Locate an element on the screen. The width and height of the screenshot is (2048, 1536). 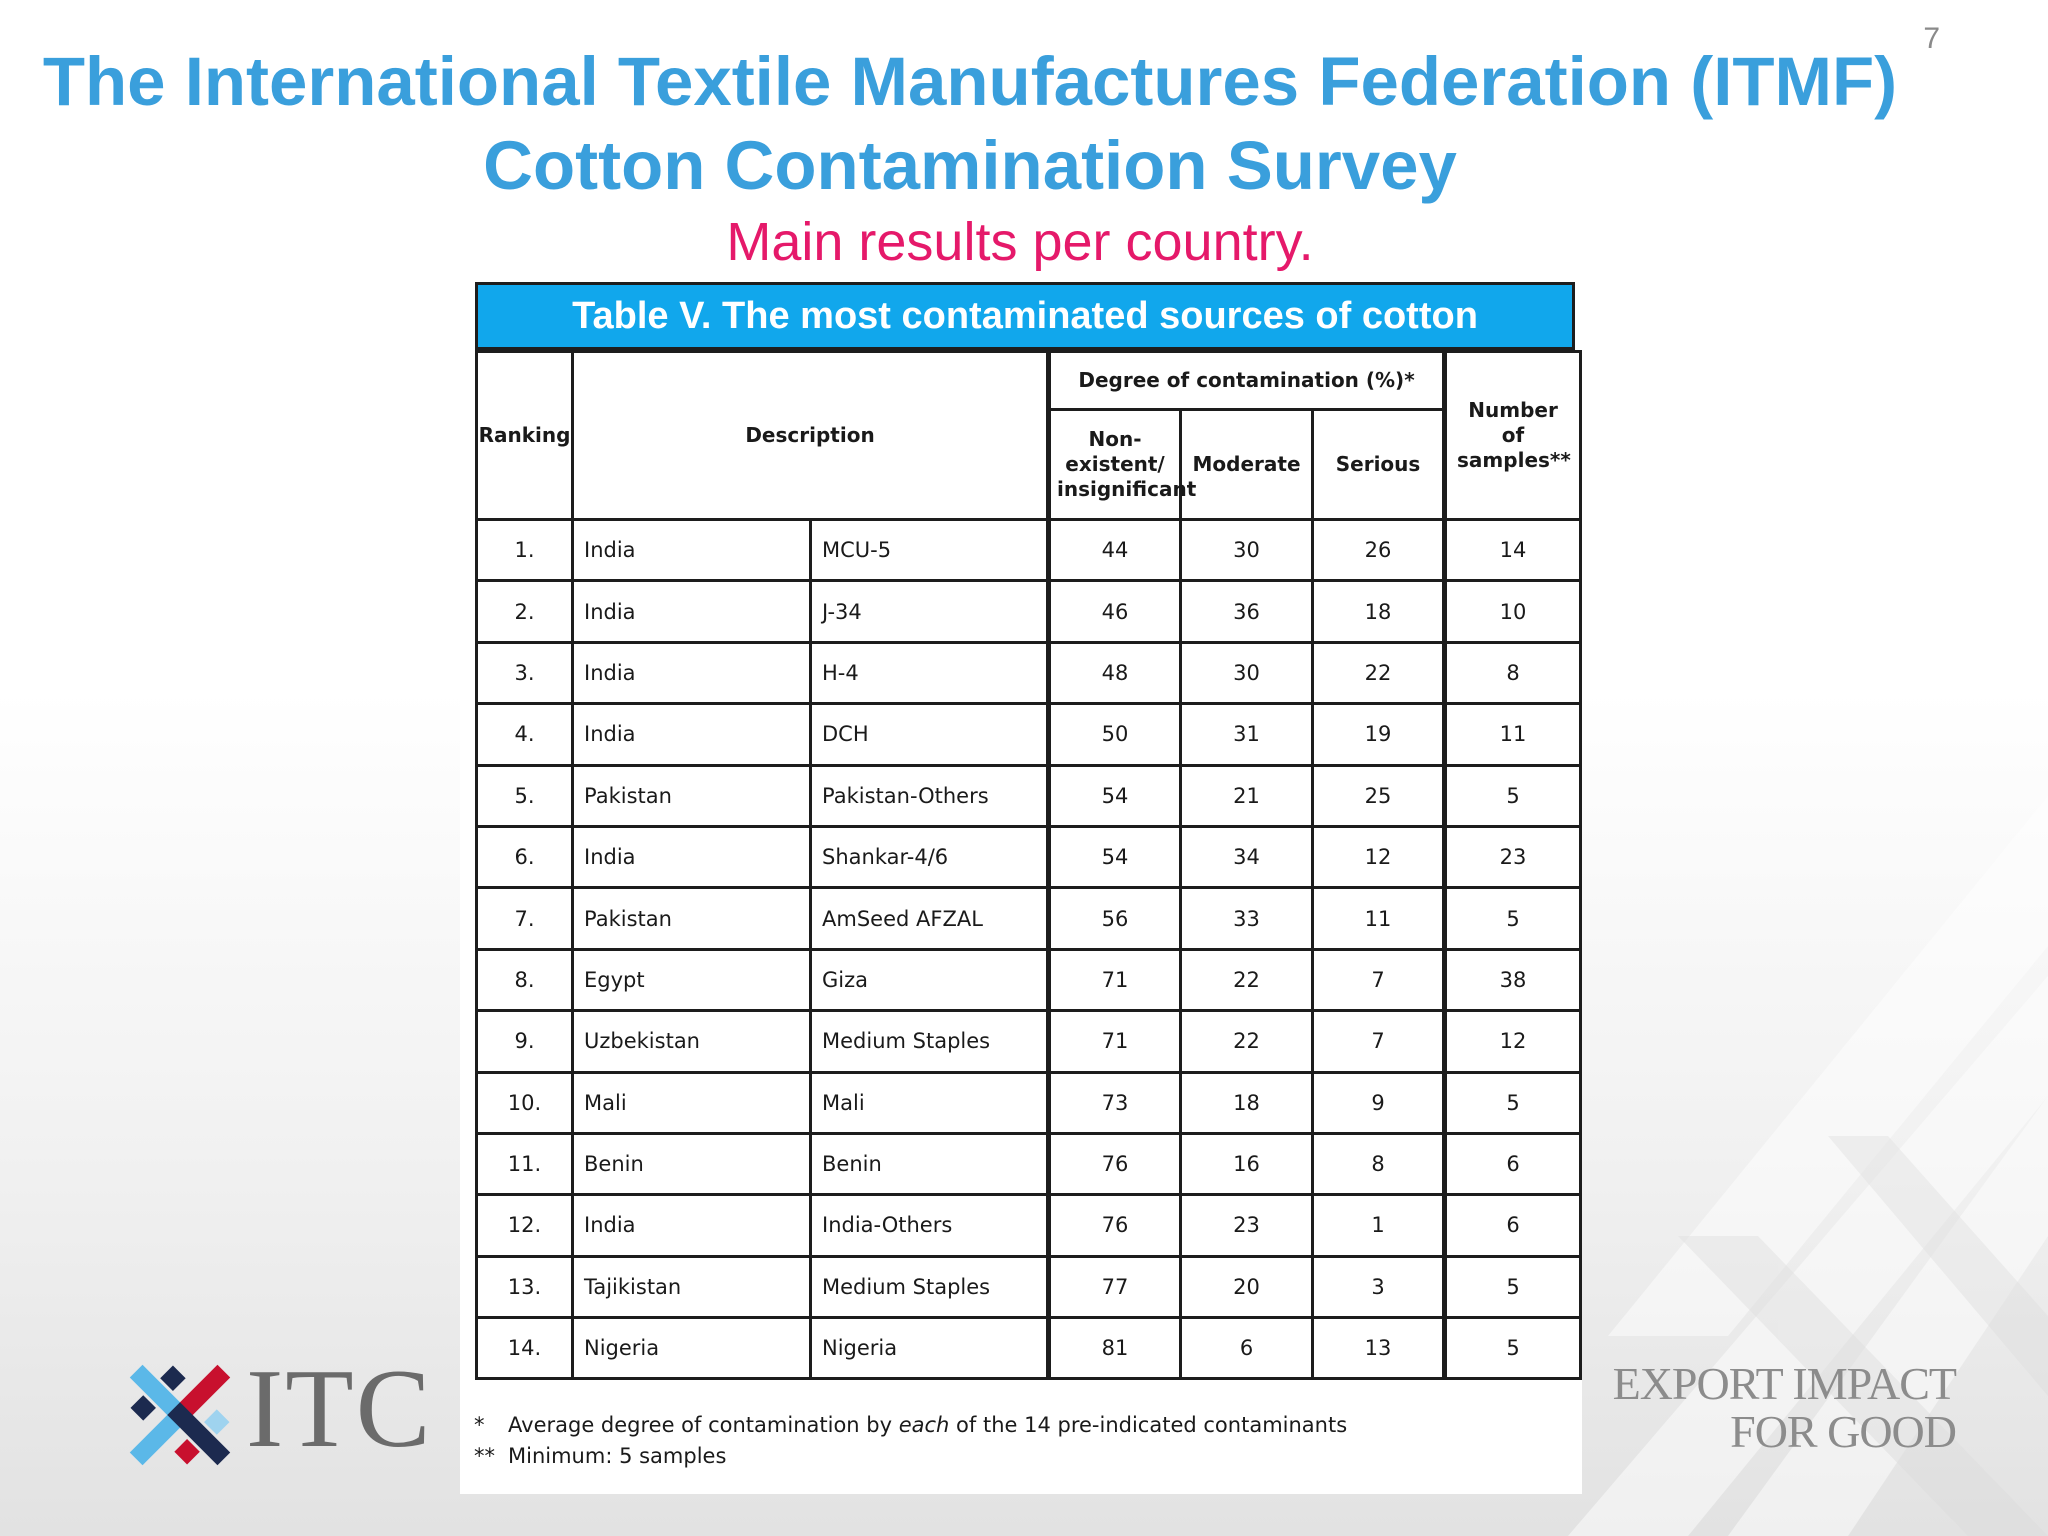
cell-moderate: 23 is located at coordinates (1247, 1225).